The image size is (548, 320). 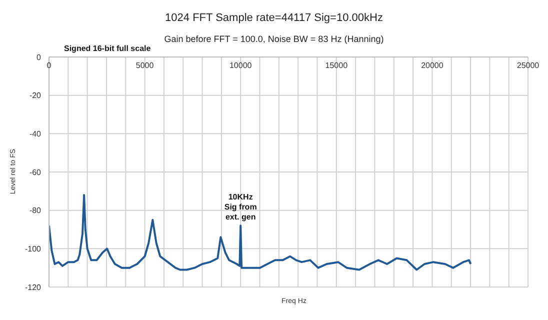 I want to click on y-tick-label: -40, so click(x=35, y=134).